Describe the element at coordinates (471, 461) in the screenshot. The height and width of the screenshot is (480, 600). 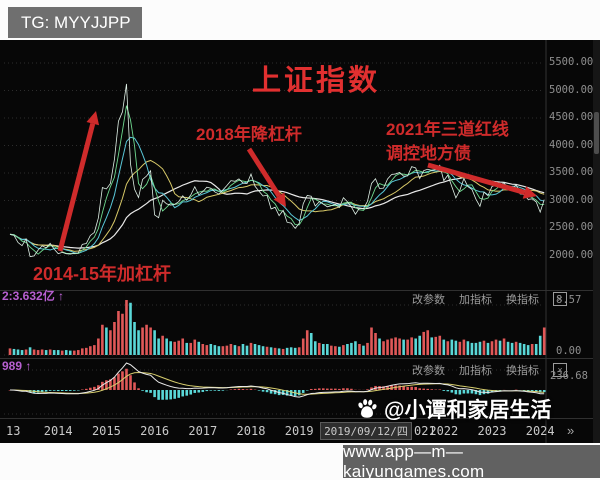
I see `site-url: www.app—m—kaiyungames.com` at that location.